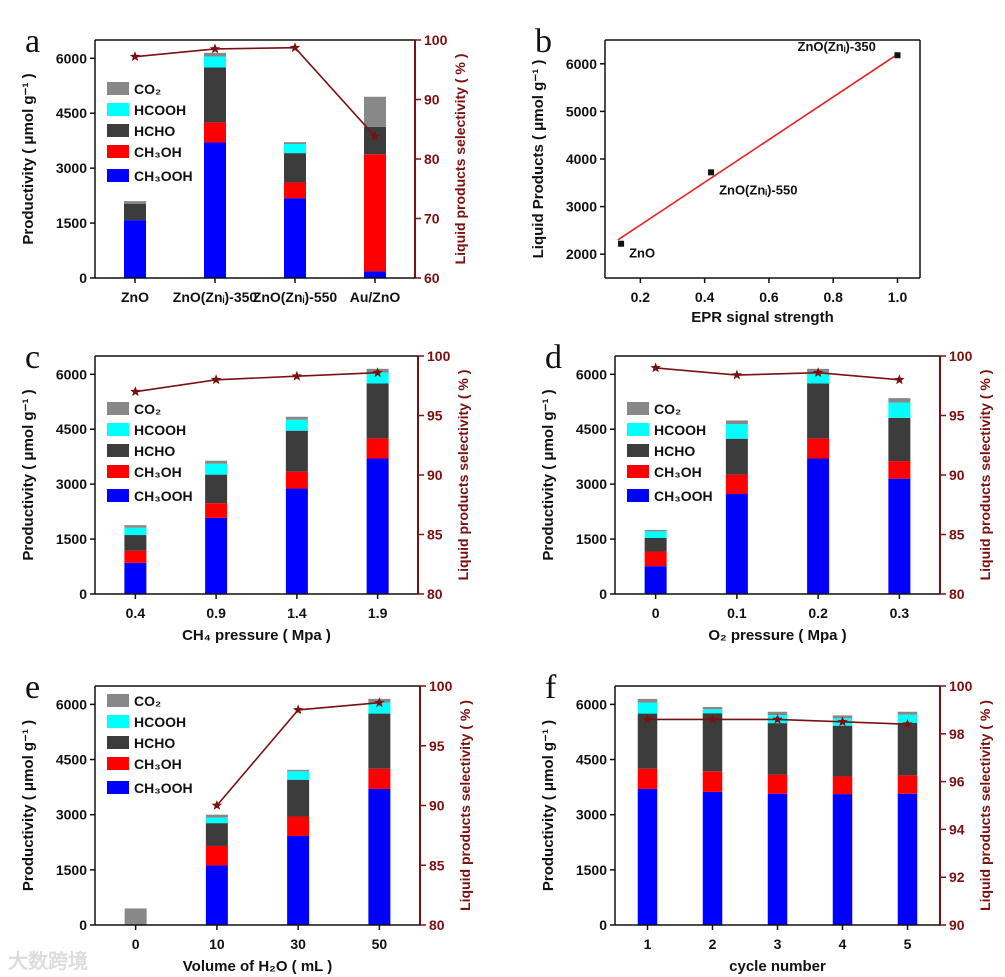 The width and height of the screenshot is (1005, 977). What do you see at coordinates (581, 111) in the screenshot?
I see `y-tick-label: 5000` at bounding box center [581, 111].